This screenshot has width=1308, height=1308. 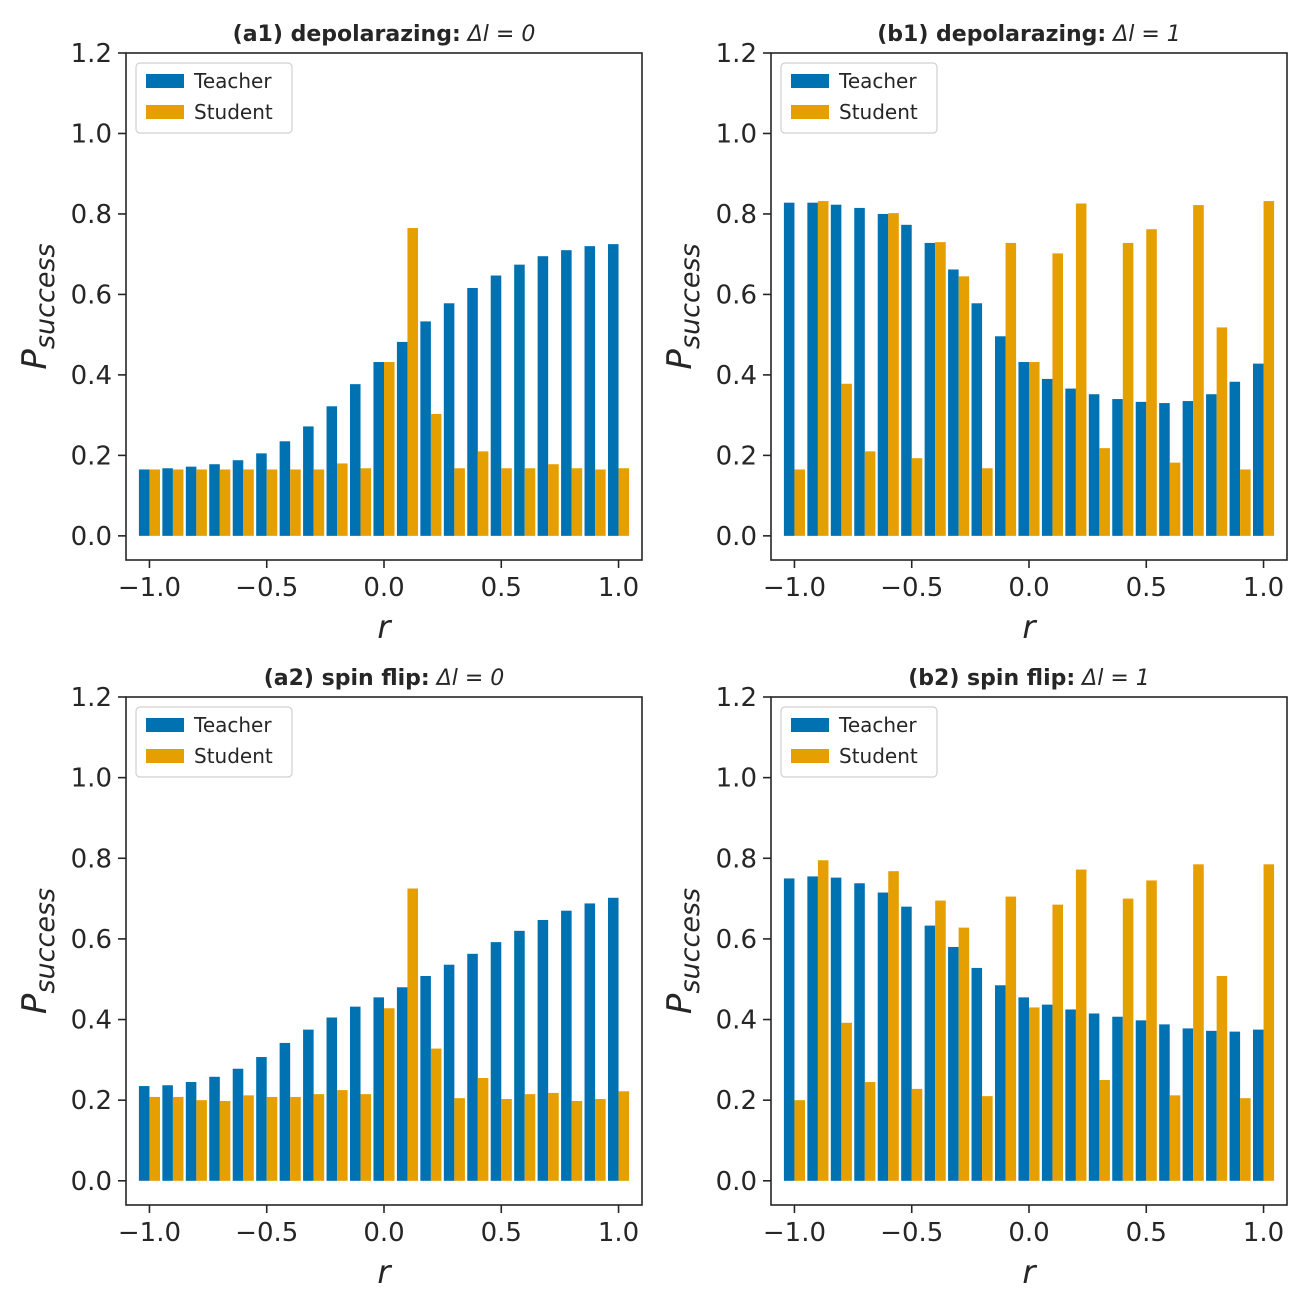 What do you see at coordinates (877, 81) in the screenshot?
I see `legend-label-teacher: Teacher` at bounding box center [877, 81].